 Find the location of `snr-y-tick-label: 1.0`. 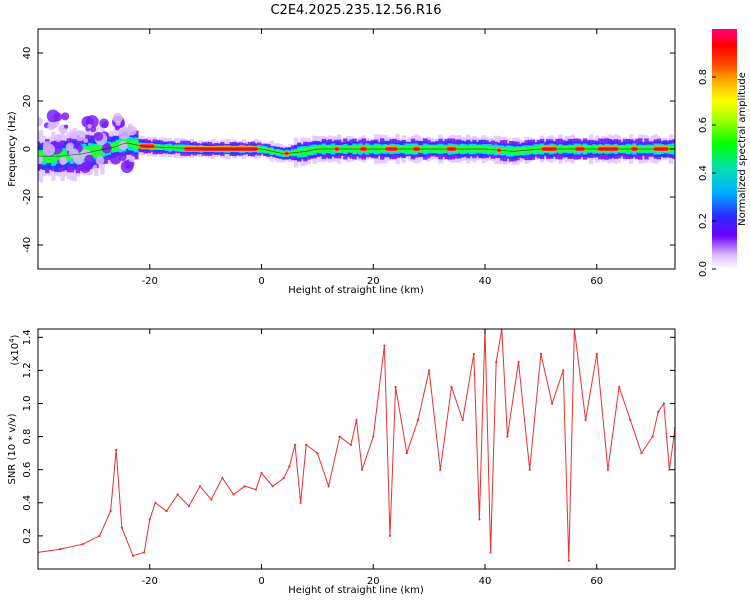

snr-y-tick-label: 1.0 is located at coordinates (27, 404).